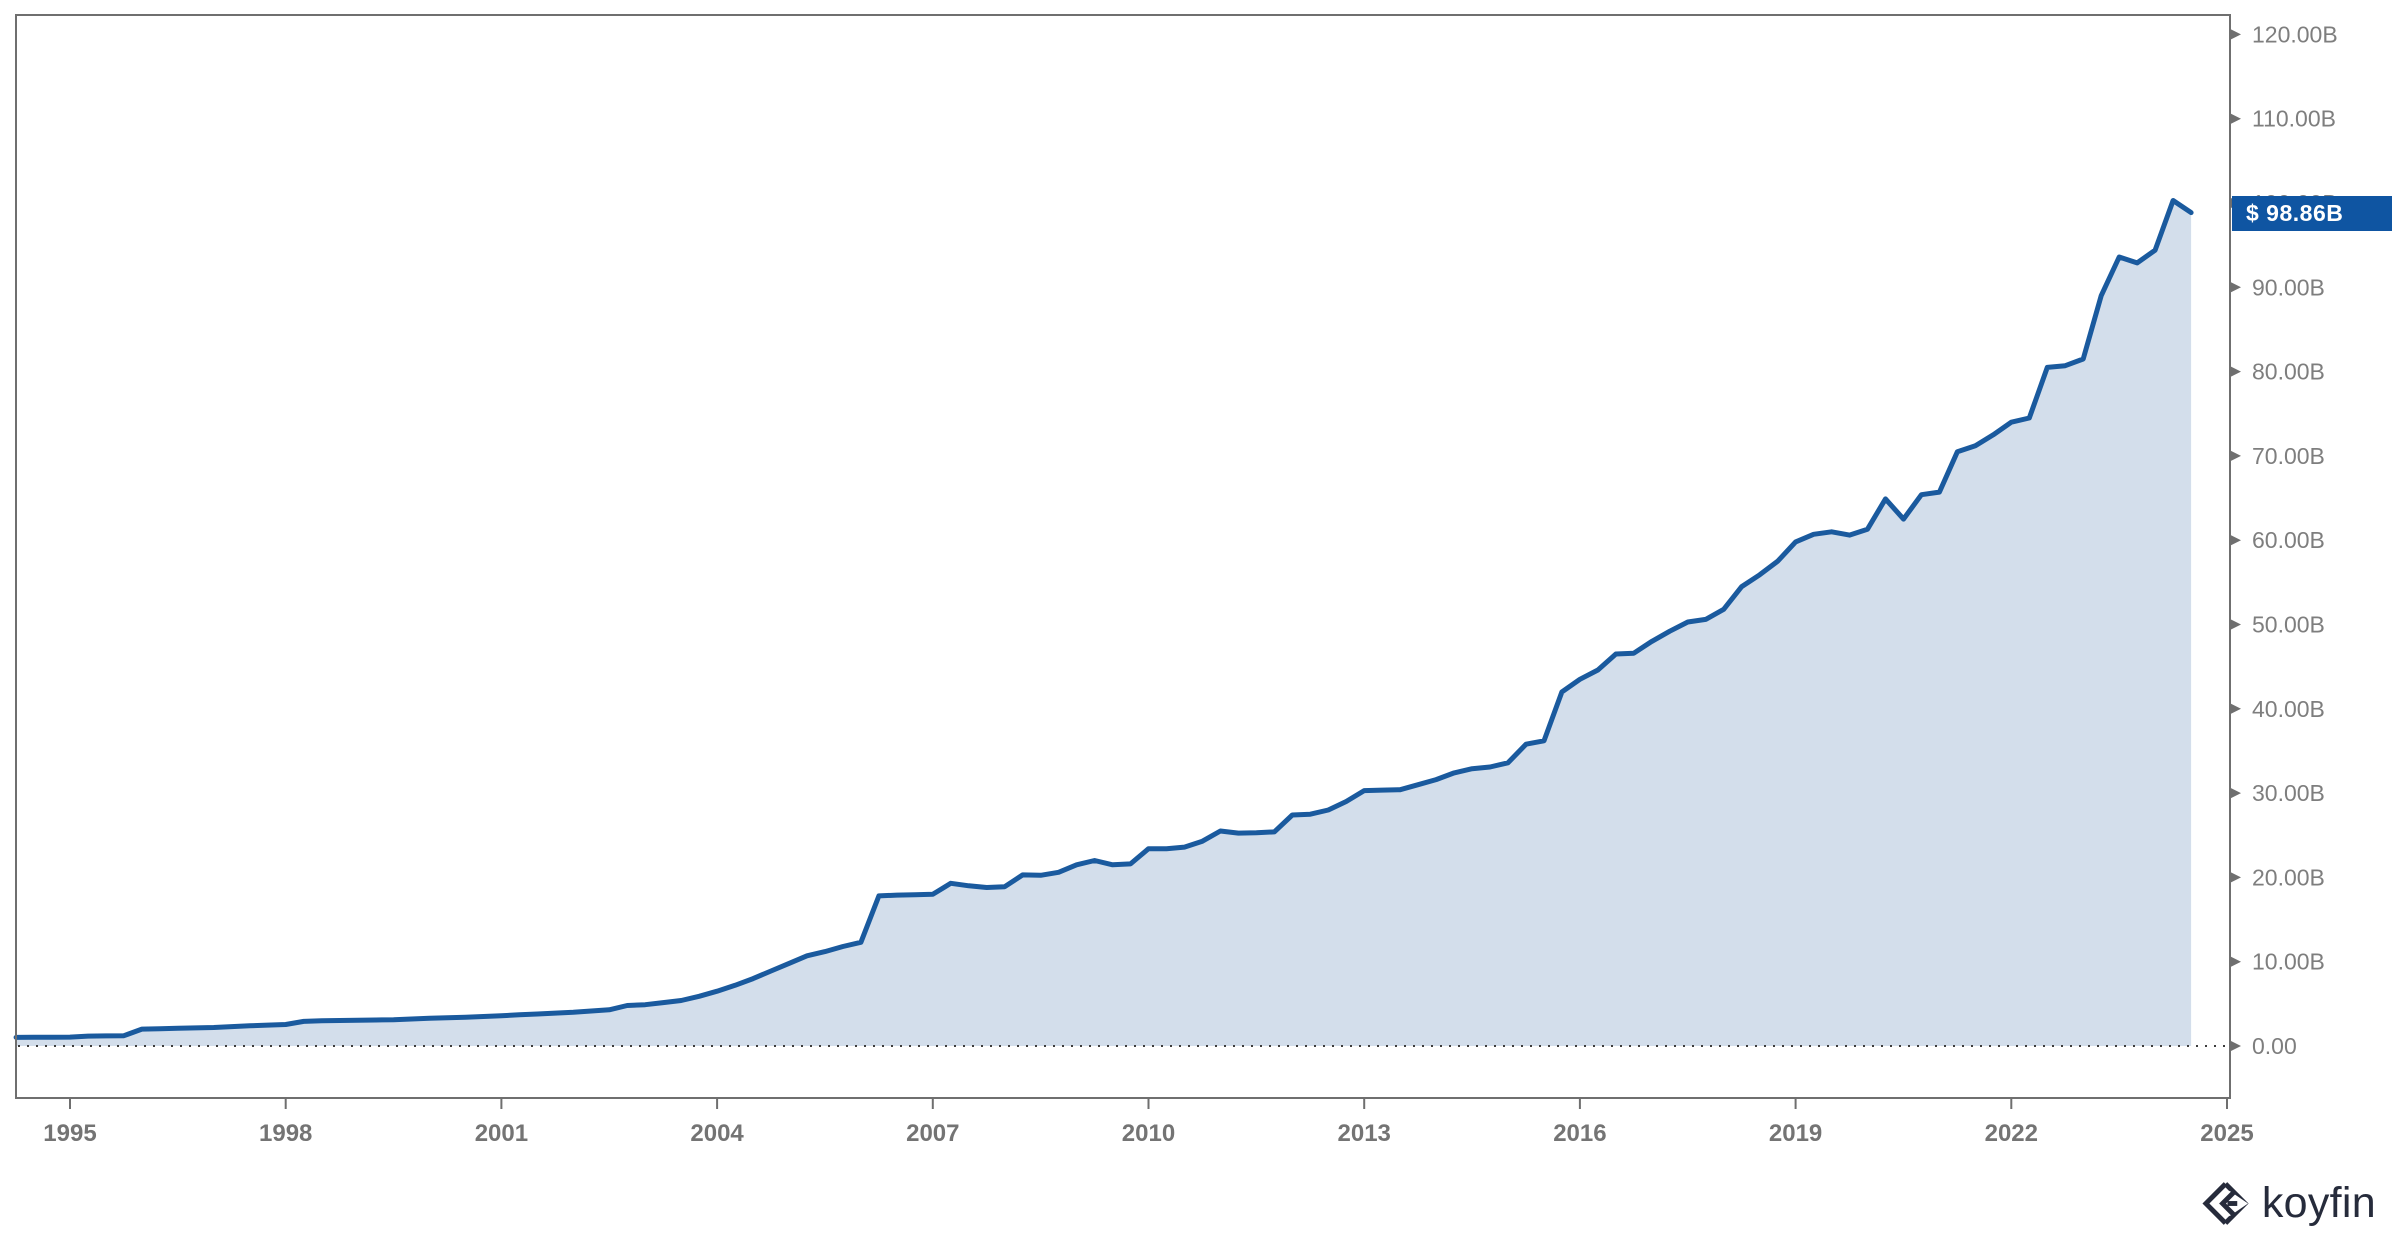 The height and width of the screenshot is (1240, 2400). What do you see at coordinates (2294, 119) in the screenshot?
I see `y-tick-label: 110.00B` at bounding box center [2294, 119].